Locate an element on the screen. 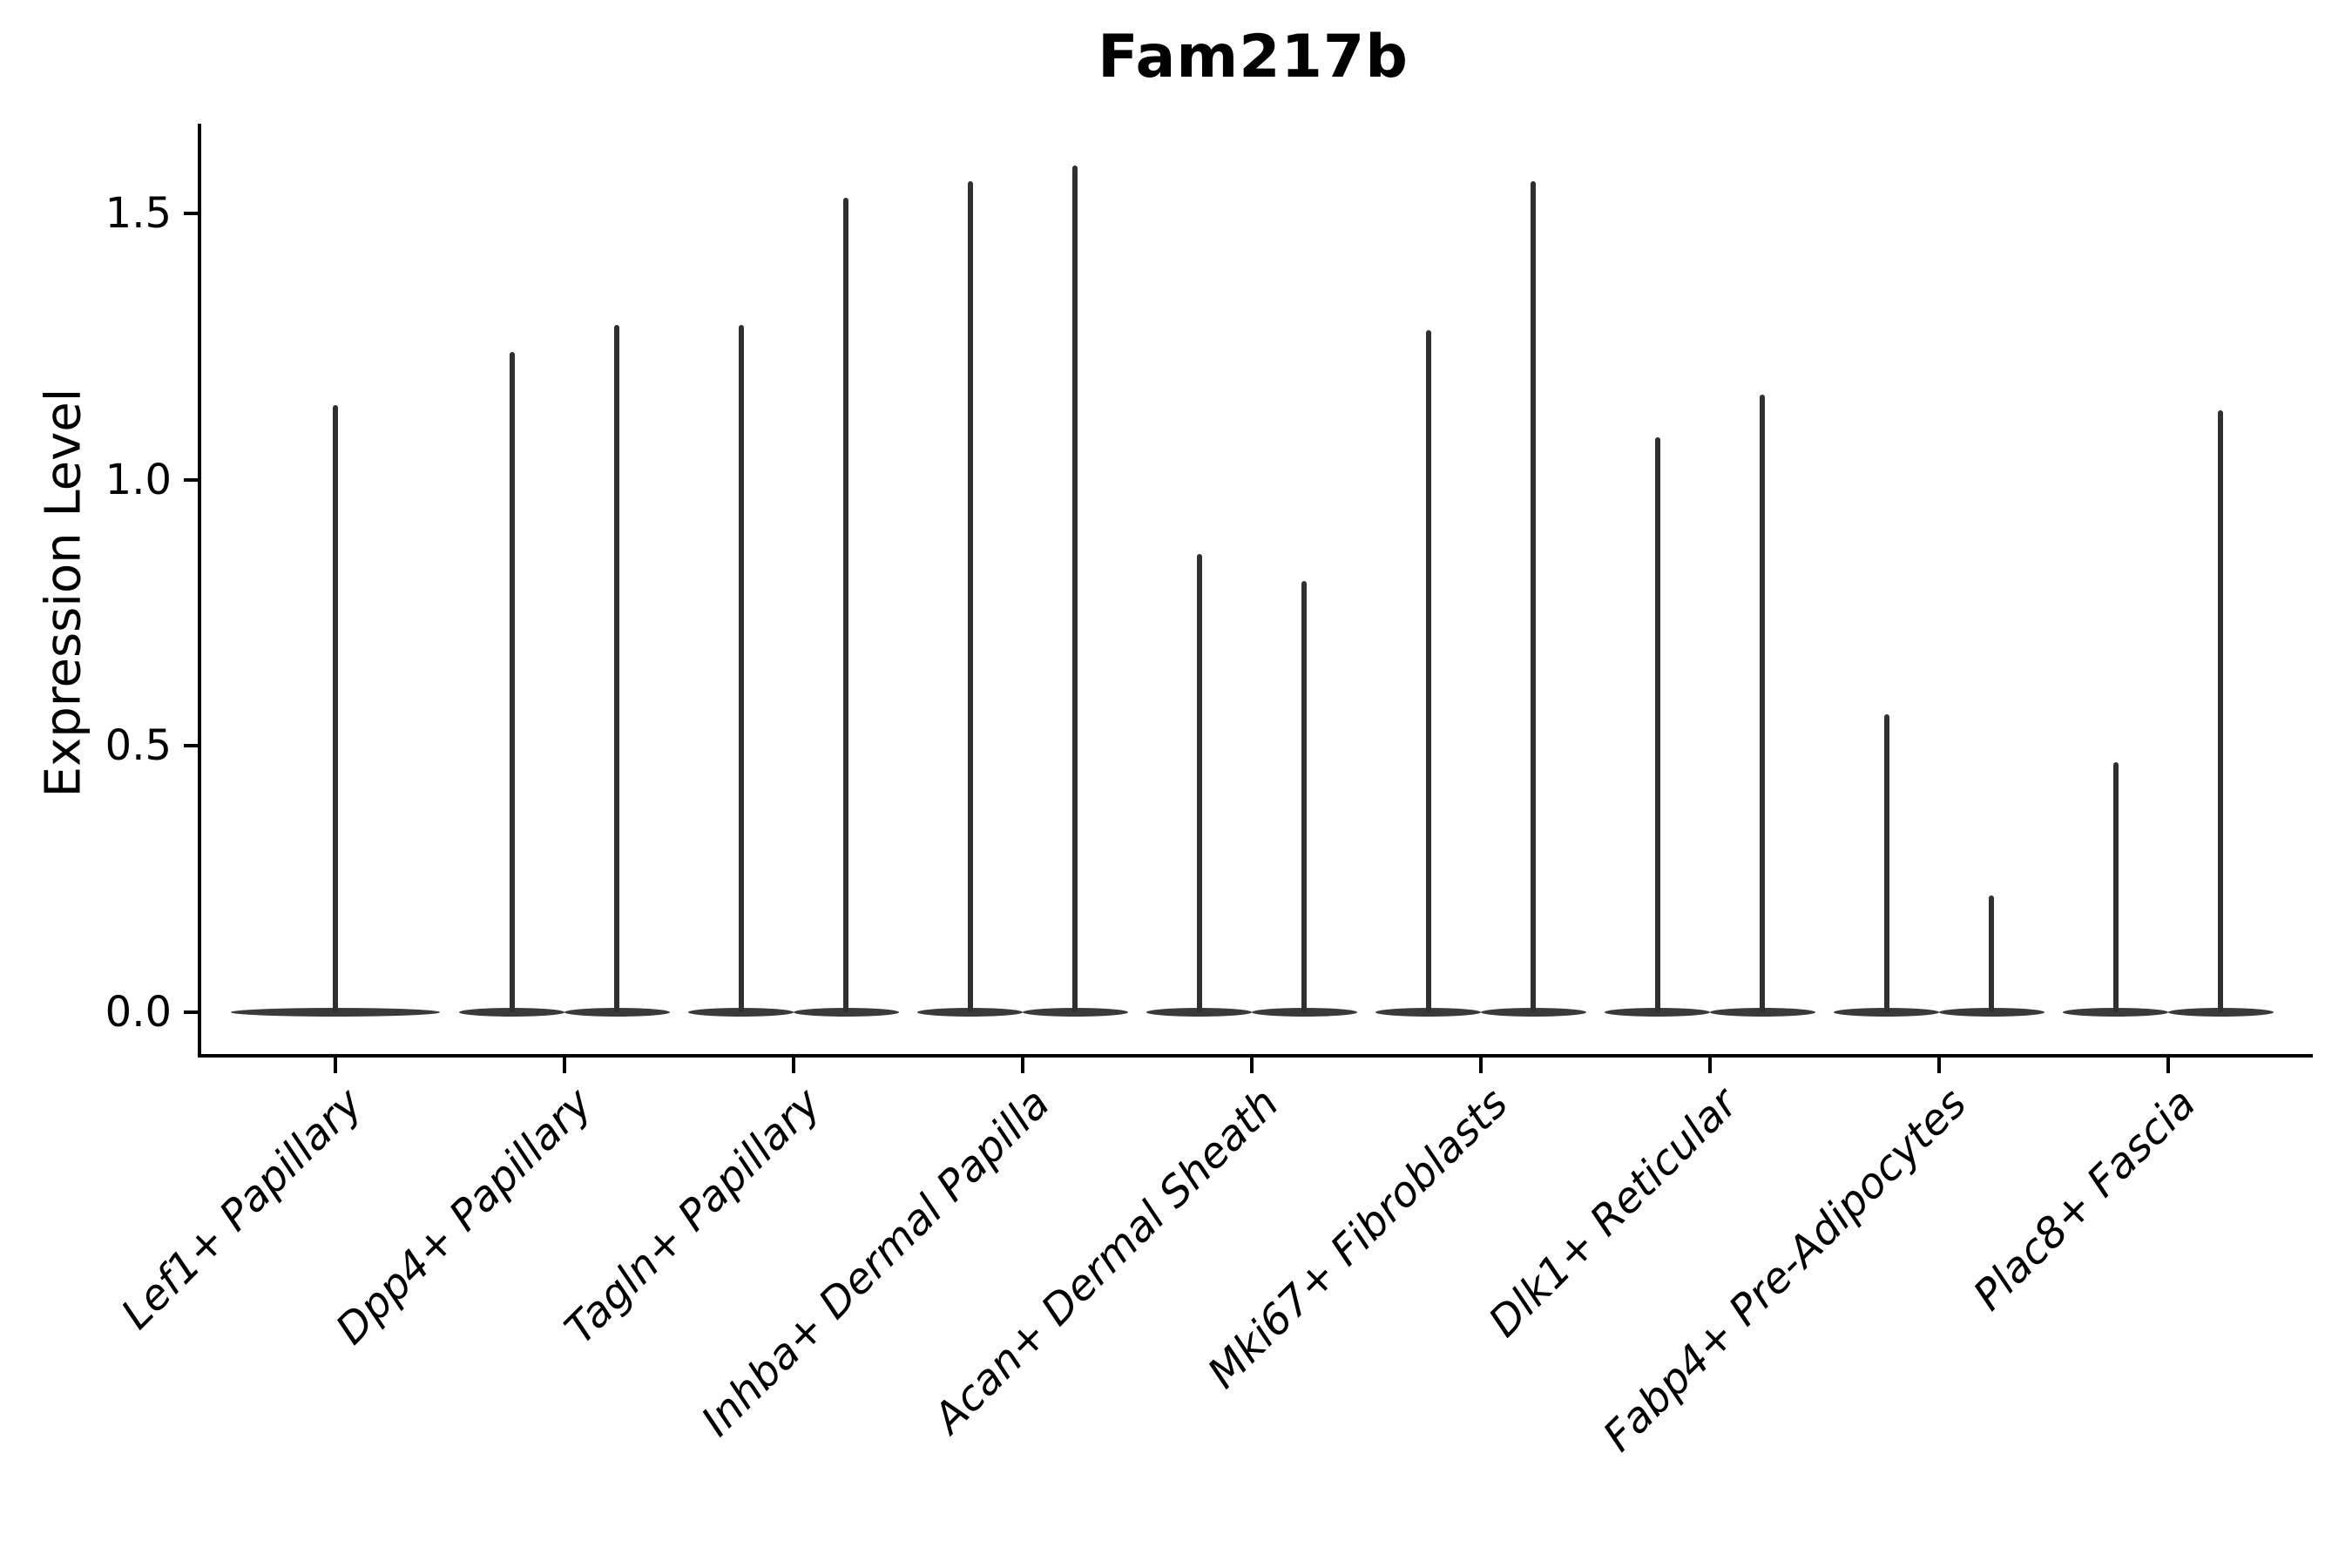 Image resolution: width=2352 pixels, height=1568 pixels. y-axis-tick-label: 1.0 is located at coordinates (138, 480).